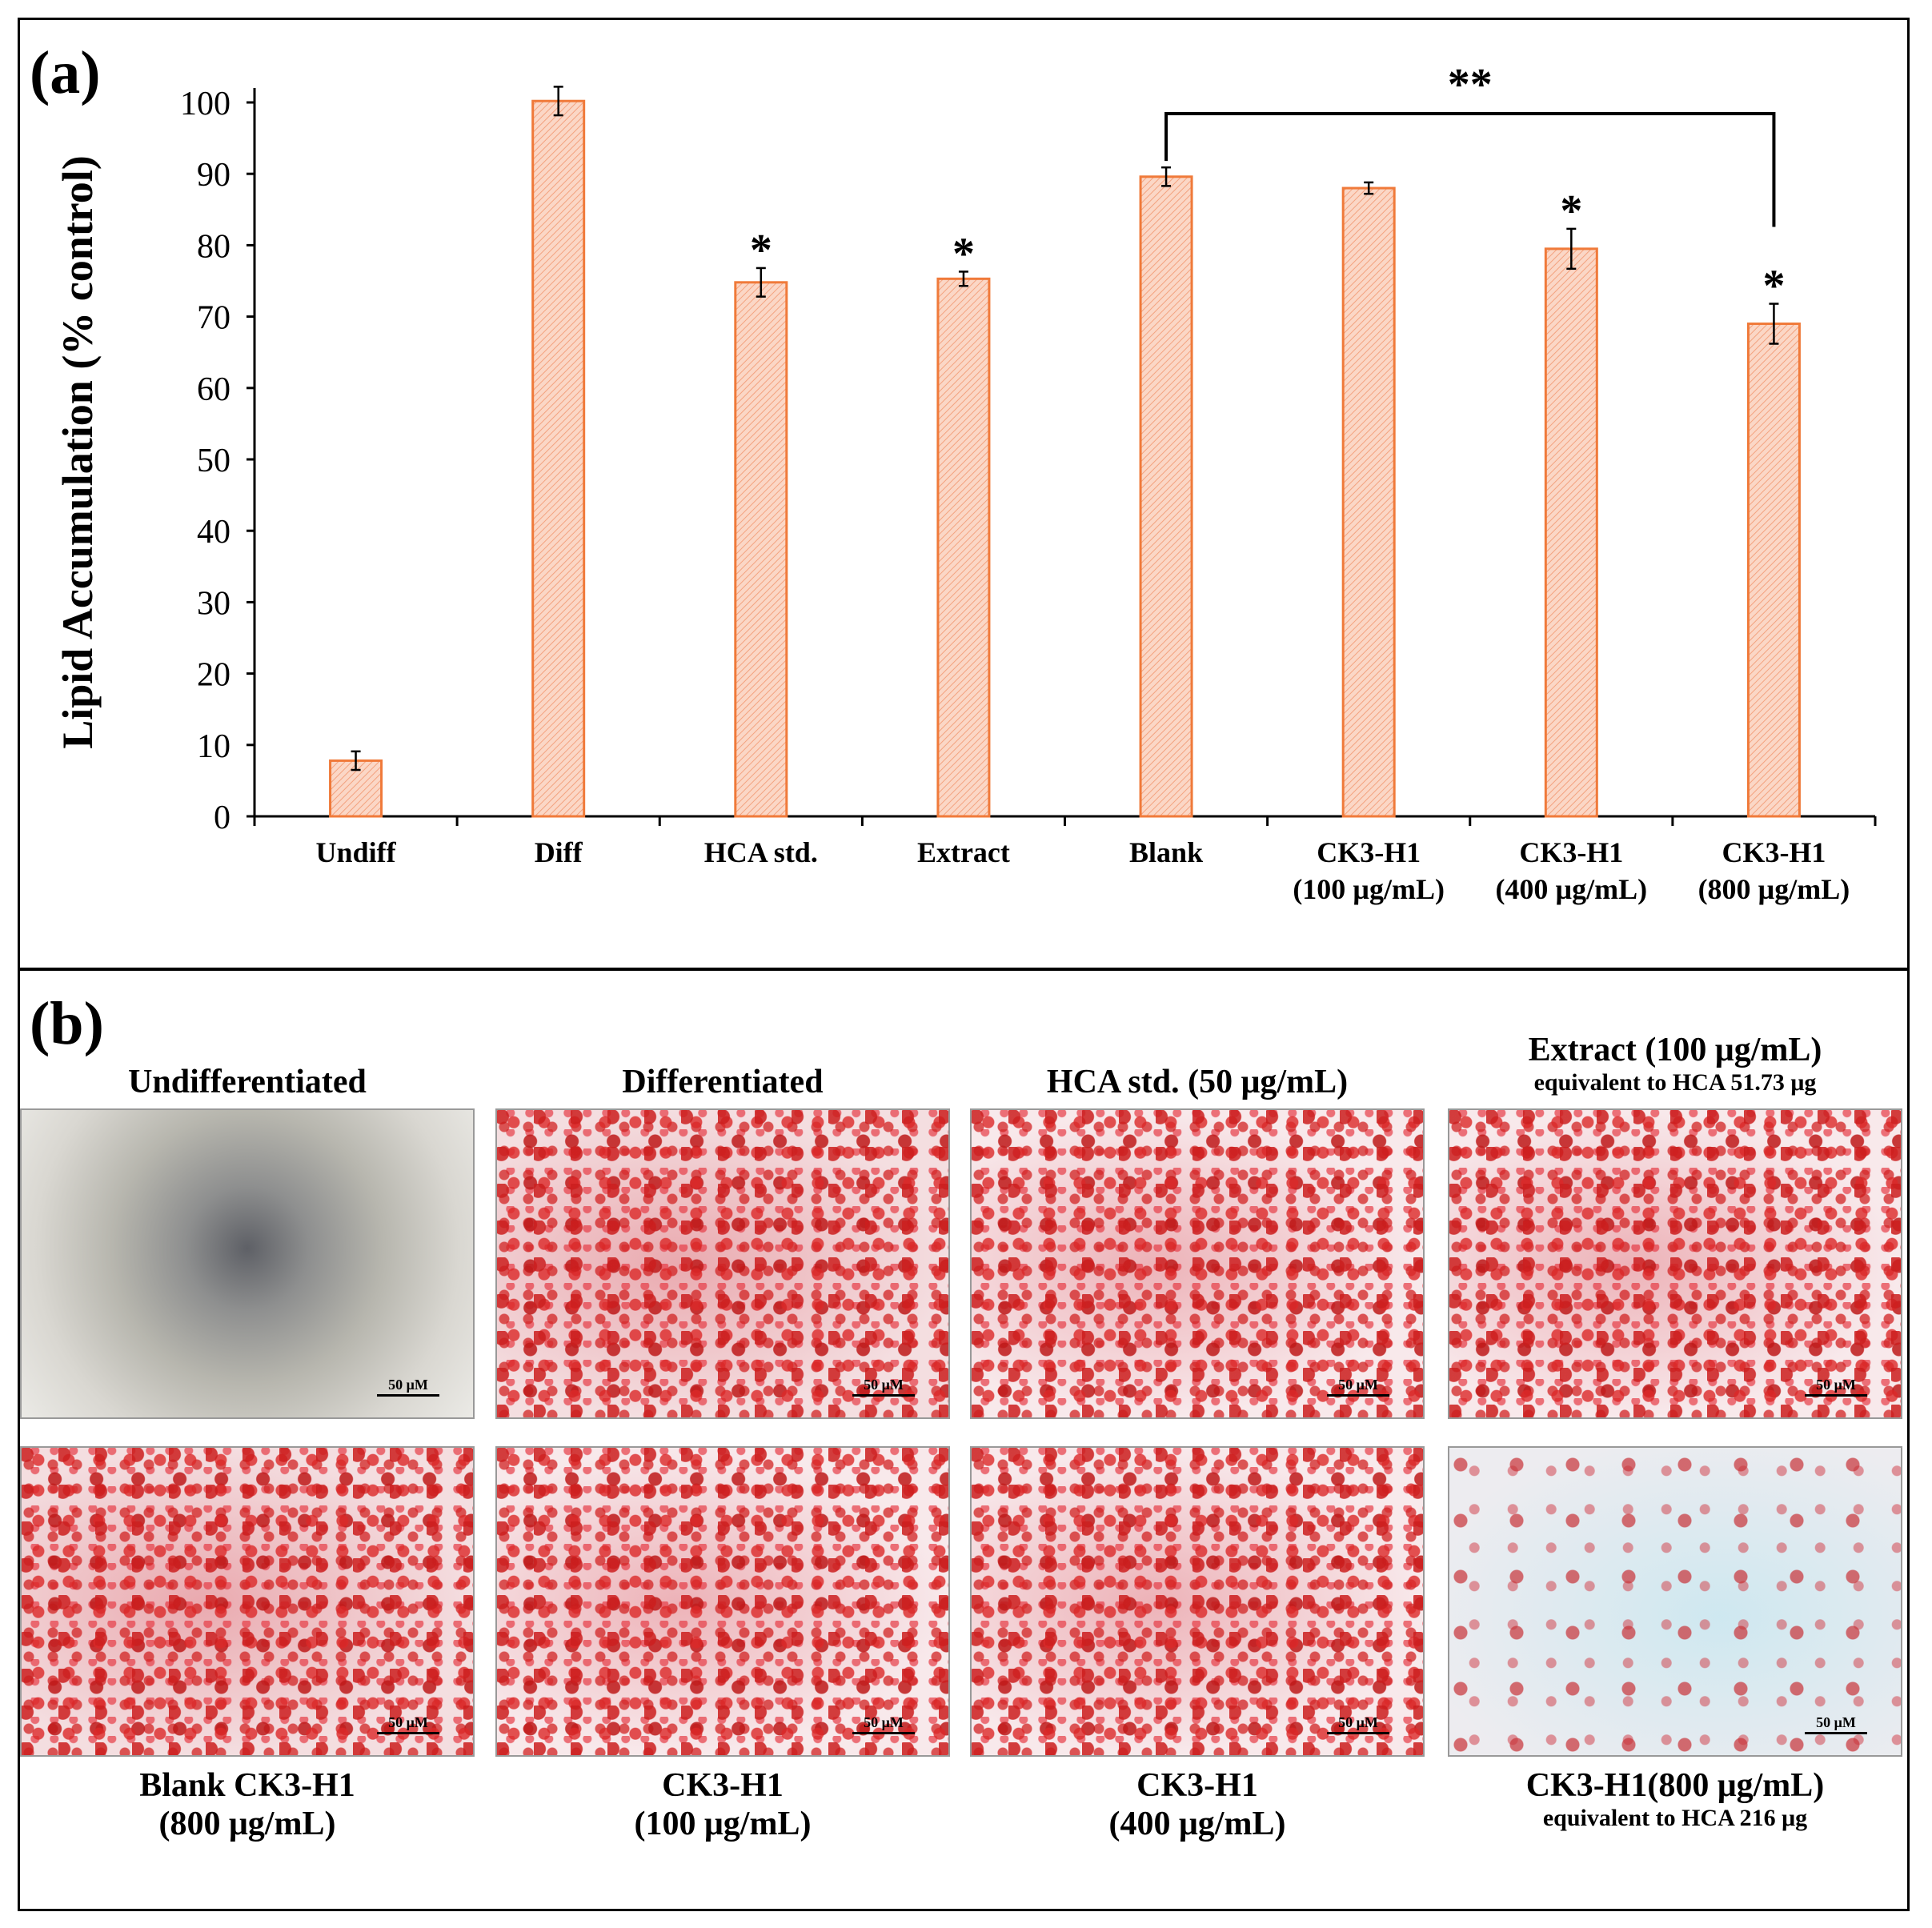 The height and width of the screenshot is (1928, 1932). Describe the element at coordinates (1675, 1050) in the screenshot. I see `micrograph-title-text: Extract (100 μg/mL)` at that location.